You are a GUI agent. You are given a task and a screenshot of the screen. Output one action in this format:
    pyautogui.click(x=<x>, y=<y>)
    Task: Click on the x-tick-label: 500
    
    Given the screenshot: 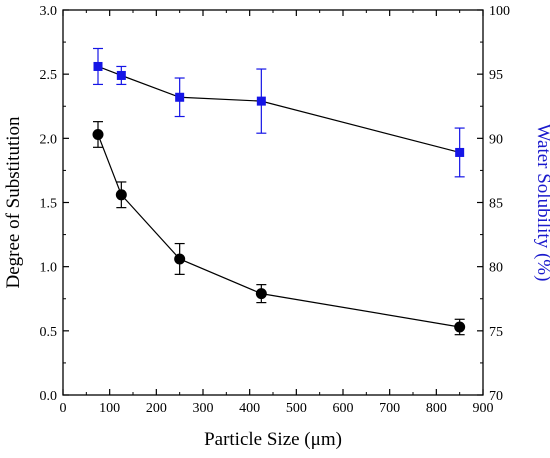 What is the action you would take?
    pyautogui.click(x=296, y=408)
    